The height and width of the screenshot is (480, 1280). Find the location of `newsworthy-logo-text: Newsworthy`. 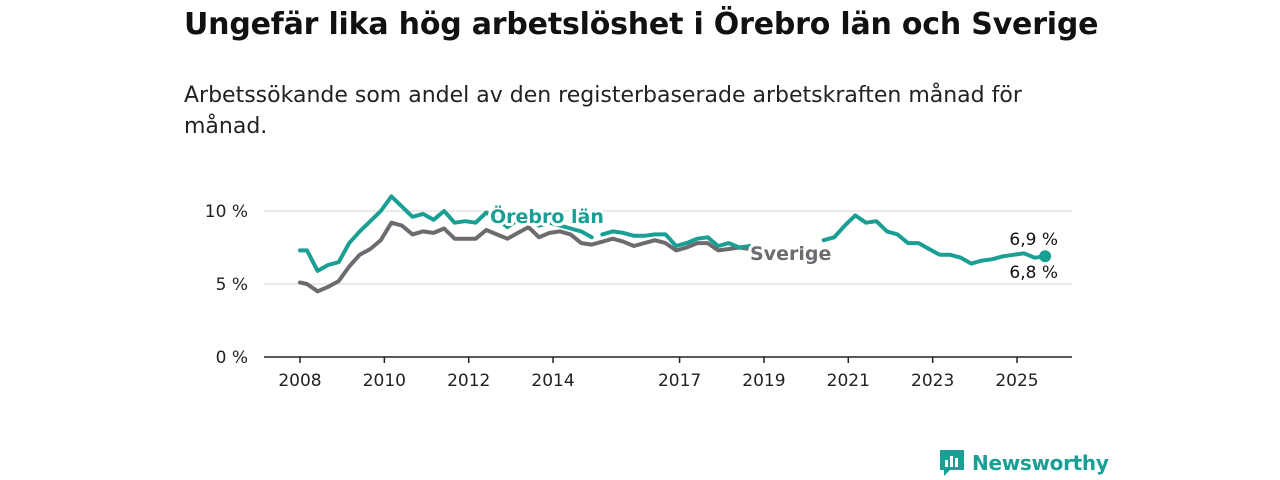

newsworthy-logo-text: Newsworthy is located at coordinates (1040, 463).